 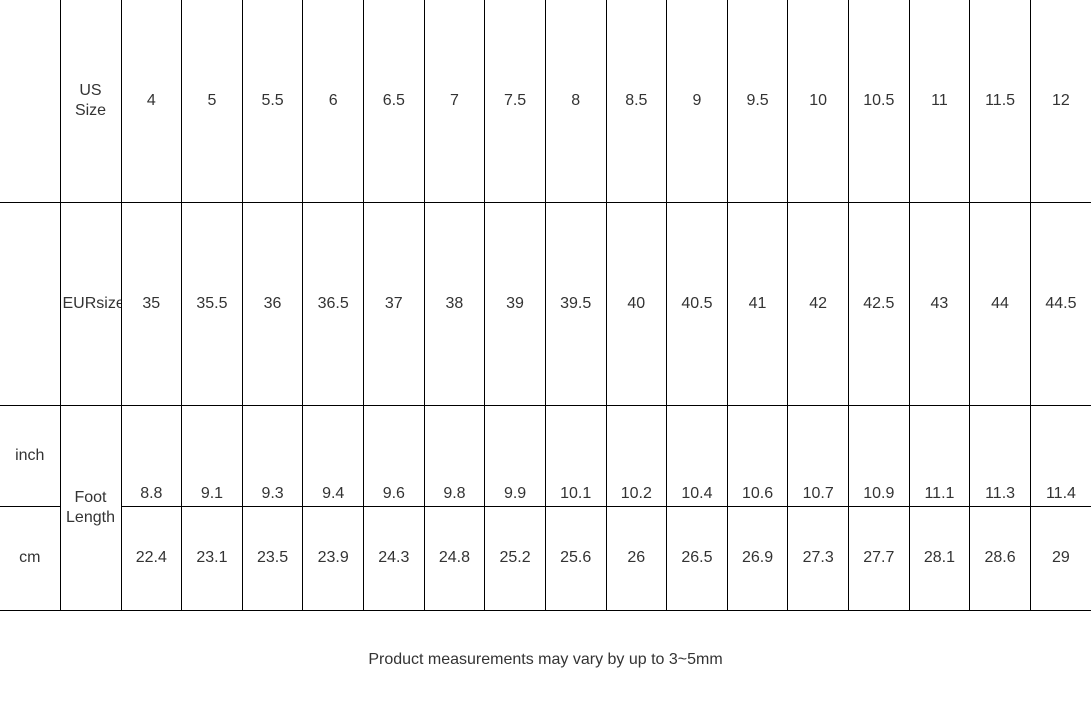 What do you see at coordinates (1000, 303) in the screenshot?
I see `eur-size-value-14: 44` at bounding box center [1000, 303].